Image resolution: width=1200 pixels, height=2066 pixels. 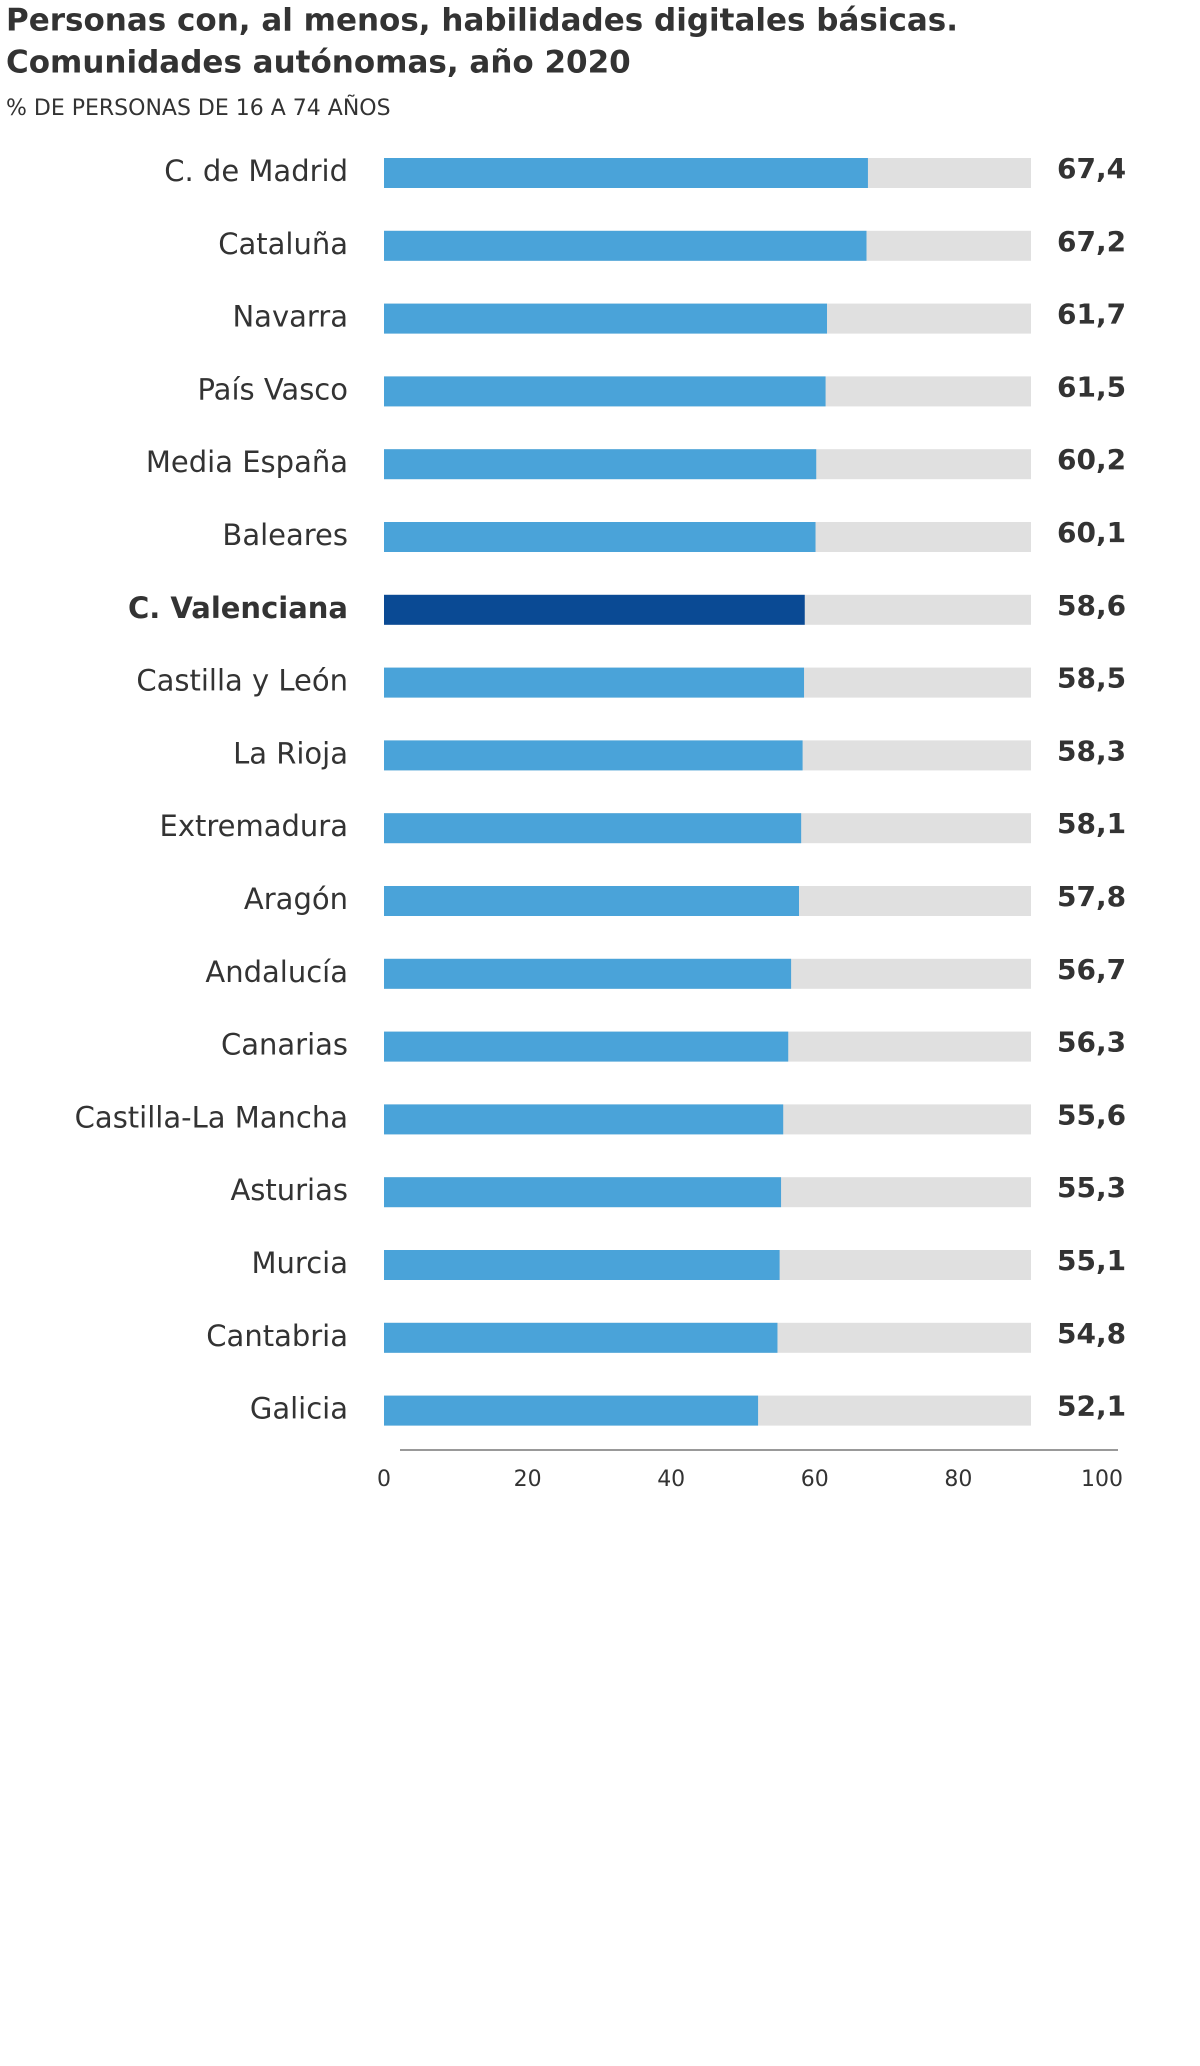 What do you see at coordinates (1091, 823) in the screenshot?
I see `value-label: 58,1` at bounding box center [1091, 823].